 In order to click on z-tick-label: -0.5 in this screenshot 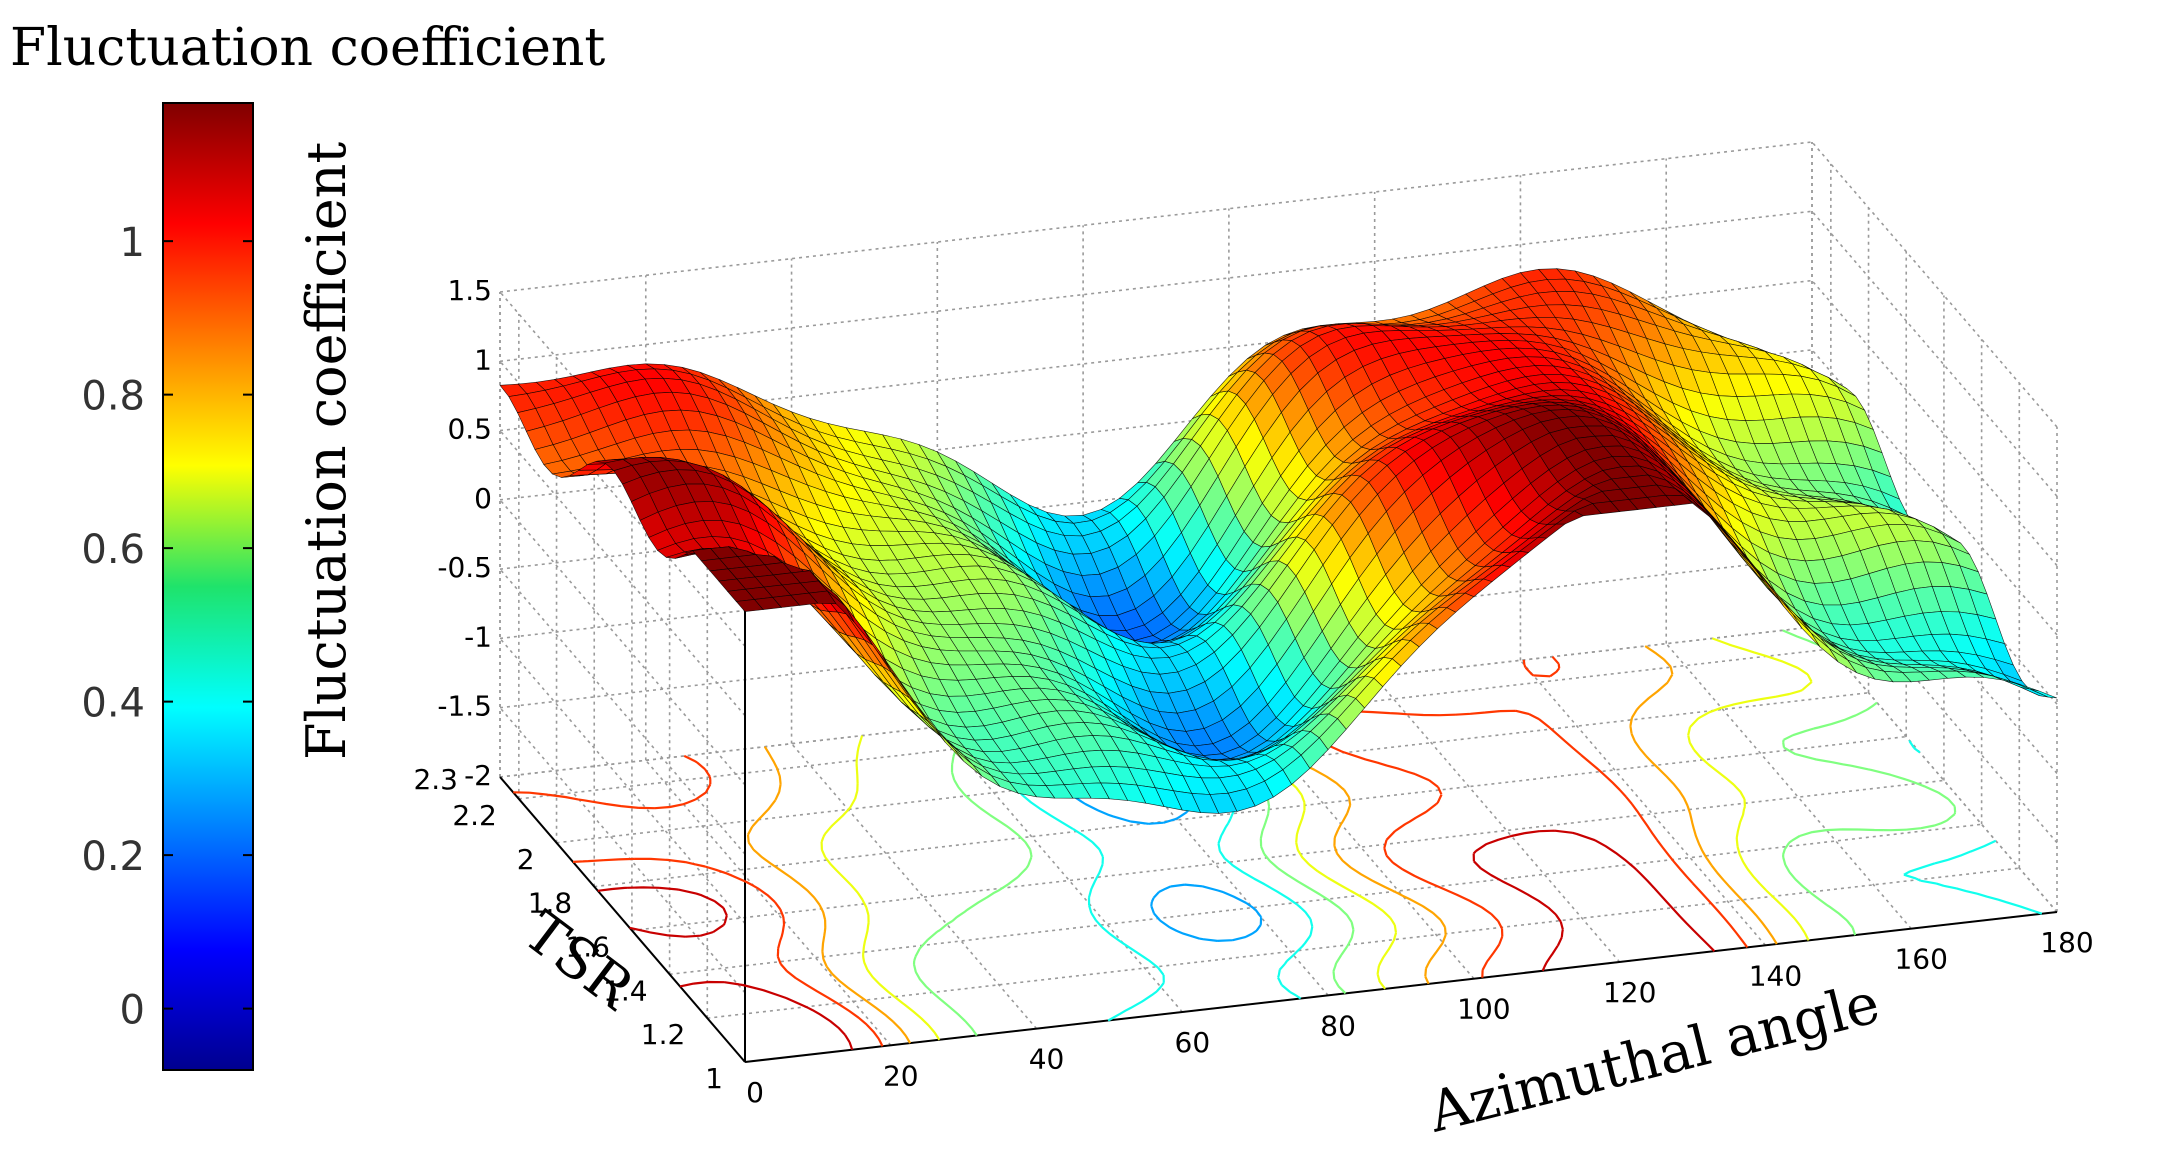, I will do `click(464, 567)`.